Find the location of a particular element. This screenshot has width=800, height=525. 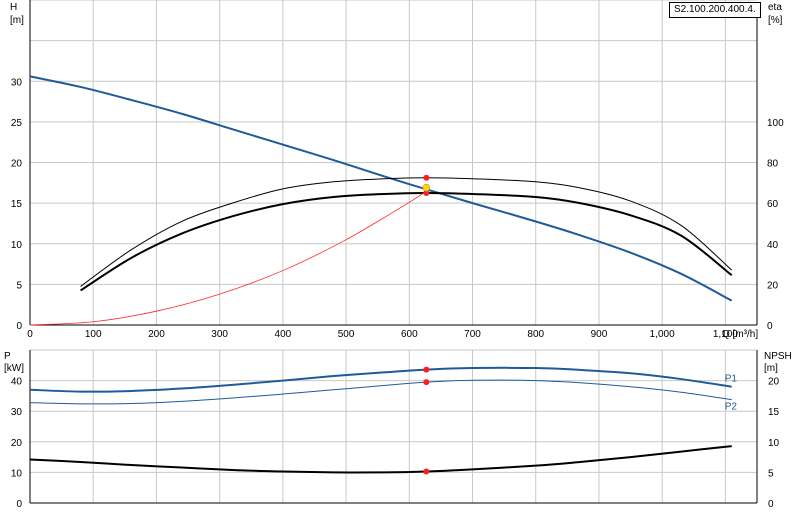

head-tick-label: 20 is located at coordinates (17, 164).